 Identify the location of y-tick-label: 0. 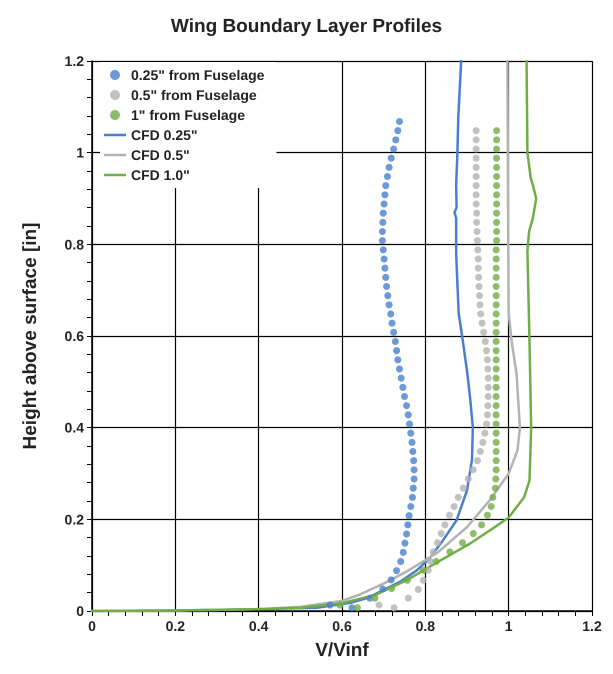
(80, 611).